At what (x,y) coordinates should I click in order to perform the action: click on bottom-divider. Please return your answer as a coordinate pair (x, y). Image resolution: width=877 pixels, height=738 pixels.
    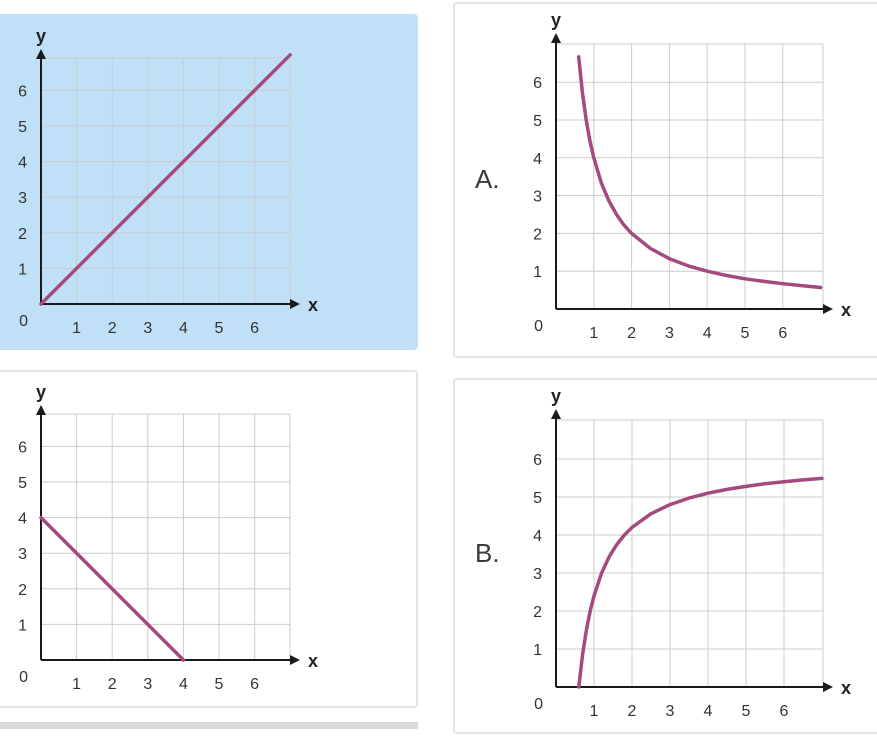
    Looking at the image, I should click on (209, 725).